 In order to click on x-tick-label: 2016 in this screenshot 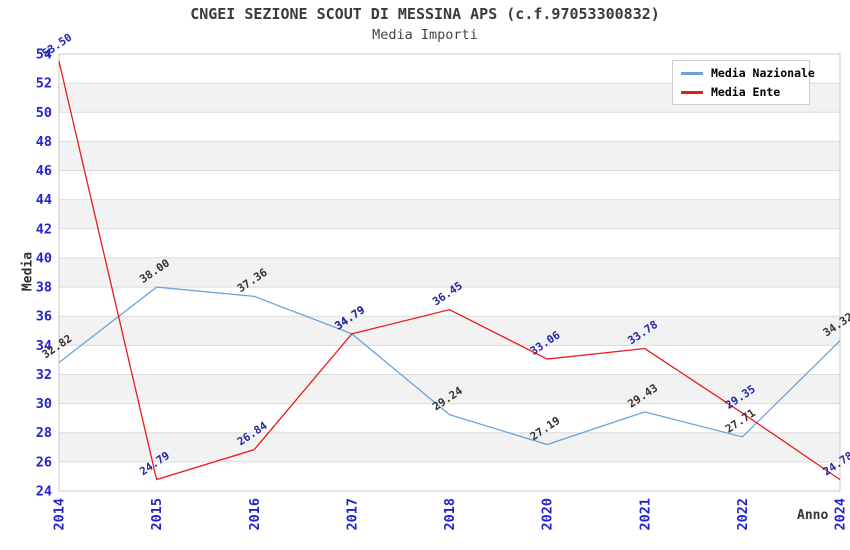, I will do `click(255, 514)`.